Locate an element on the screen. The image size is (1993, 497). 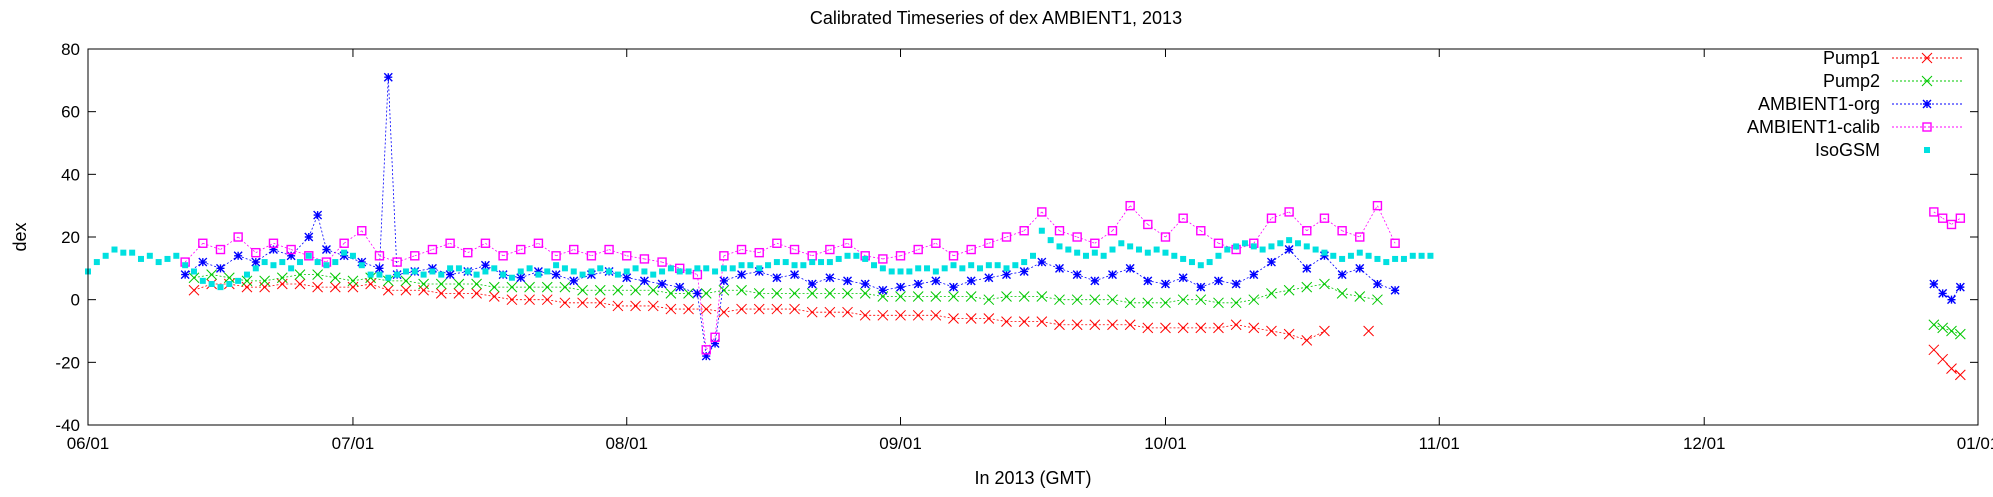
y-axis-title: dex is located at coordinates (20, 236).